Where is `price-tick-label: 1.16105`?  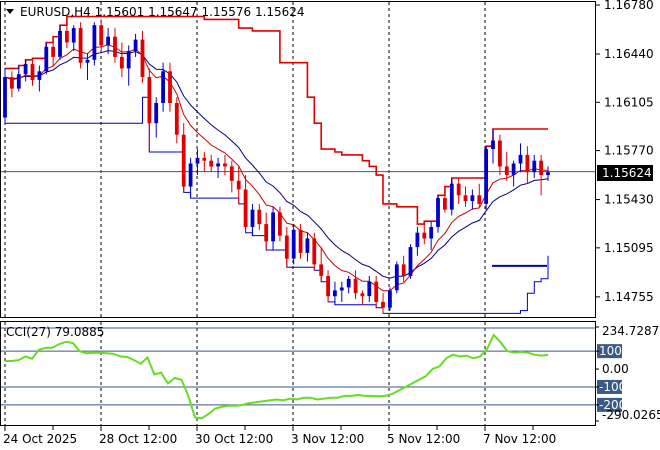 price-tick-label: 1.16105 is located at coordinates (629, 102).